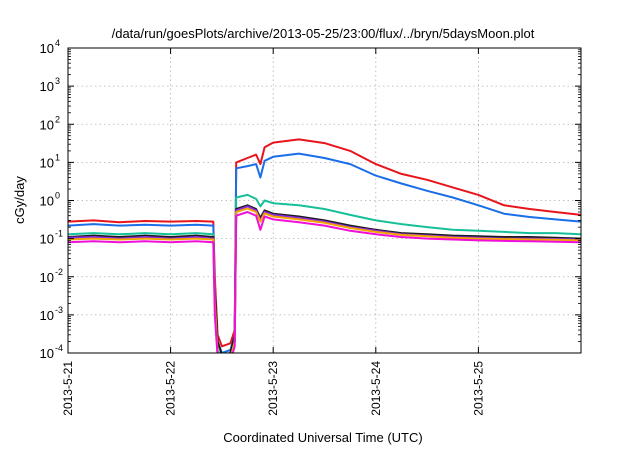 The image size is (640, 453). Describe the element at coordinates (322, 437) in the screenshot. I see `x-axis-label: Coordinated Universal Time (UTC)` at that location.